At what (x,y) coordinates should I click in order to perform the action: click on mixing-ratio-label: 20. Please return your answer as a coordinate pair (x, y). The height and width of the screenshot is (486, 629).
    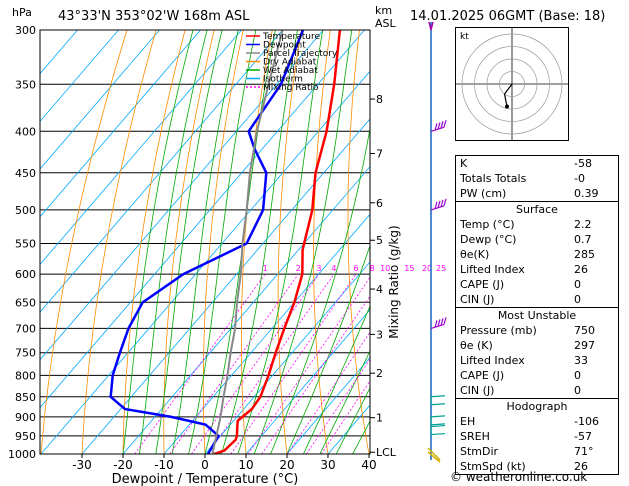
    Looking at the image, I should click on (427, 268).